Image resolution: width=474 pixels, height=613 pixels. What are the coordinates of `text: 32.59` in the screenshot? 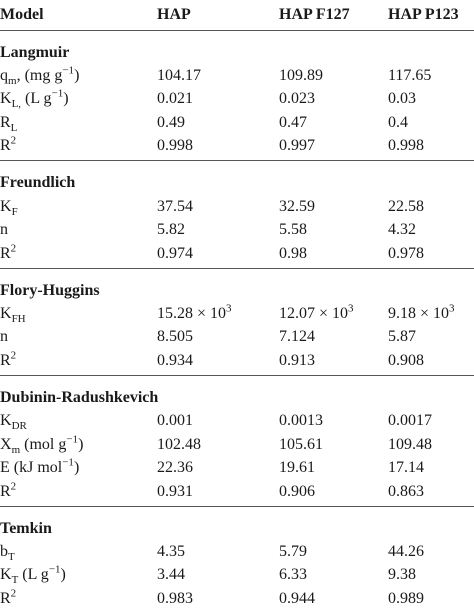 It's located at (297, 206).